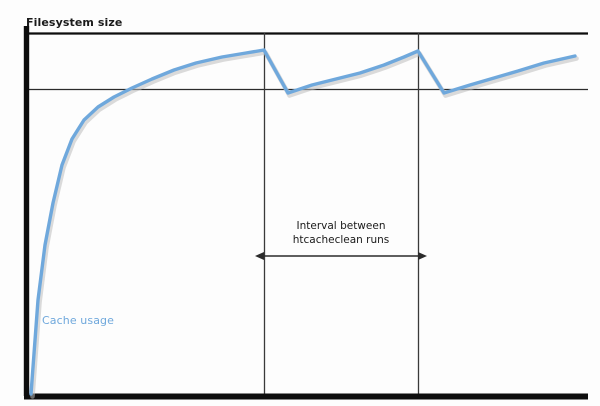  I want to click on interval-annotation: Interval between htcacheclean runs, so click(341, 233).